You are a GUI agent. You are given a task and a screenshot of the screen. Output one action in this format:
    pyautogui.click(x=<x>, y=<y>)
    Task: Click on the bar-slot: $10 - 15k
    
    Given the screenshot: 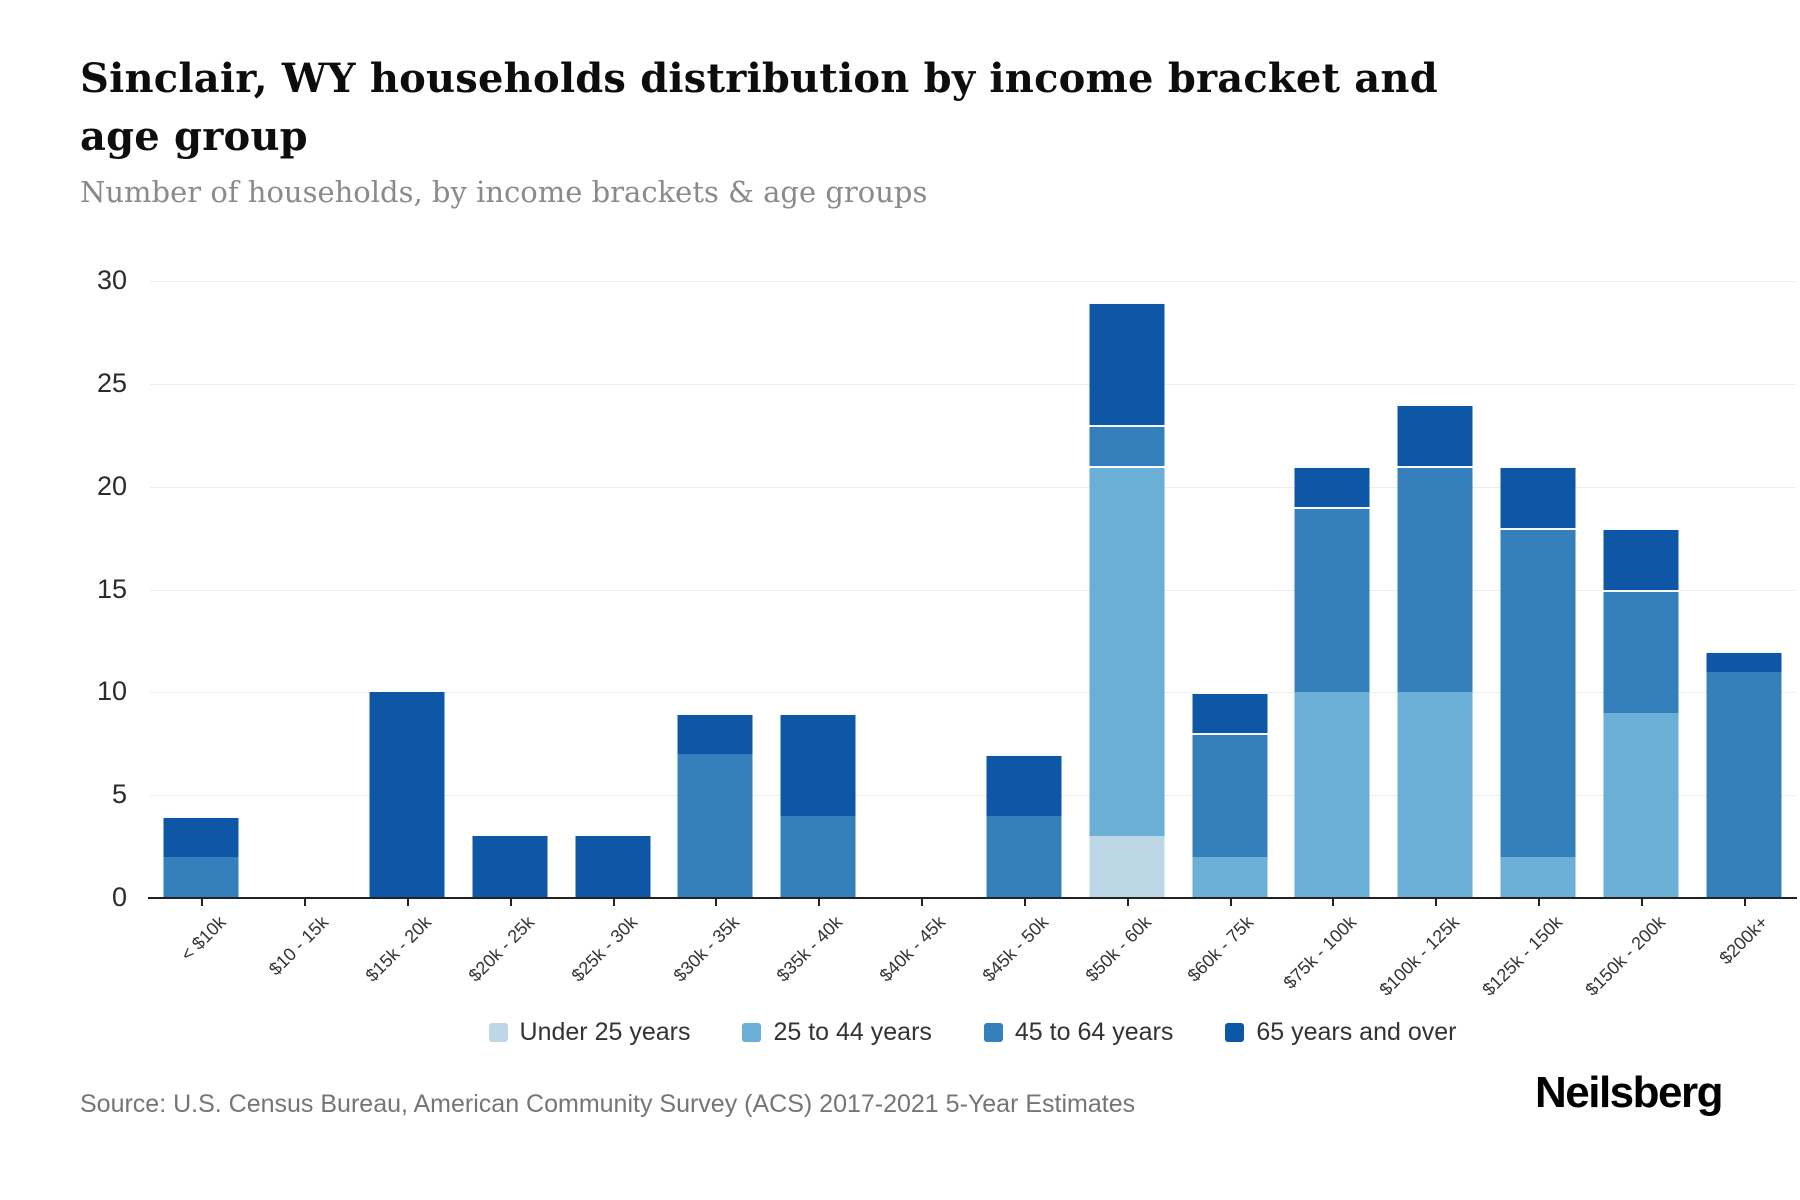 What is the action you would take?
    pyautogui.click(x=304, y=630)
    